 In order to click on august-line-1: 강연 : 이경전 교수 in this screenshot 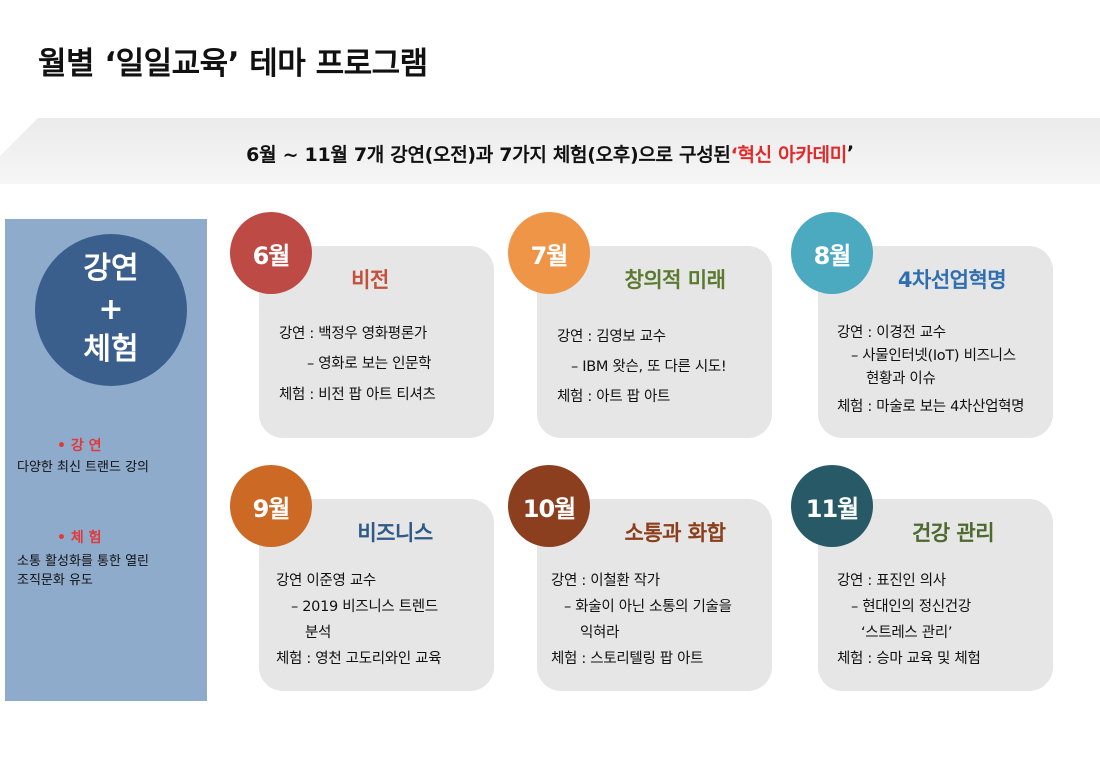, I will do `click(891, 333)`.